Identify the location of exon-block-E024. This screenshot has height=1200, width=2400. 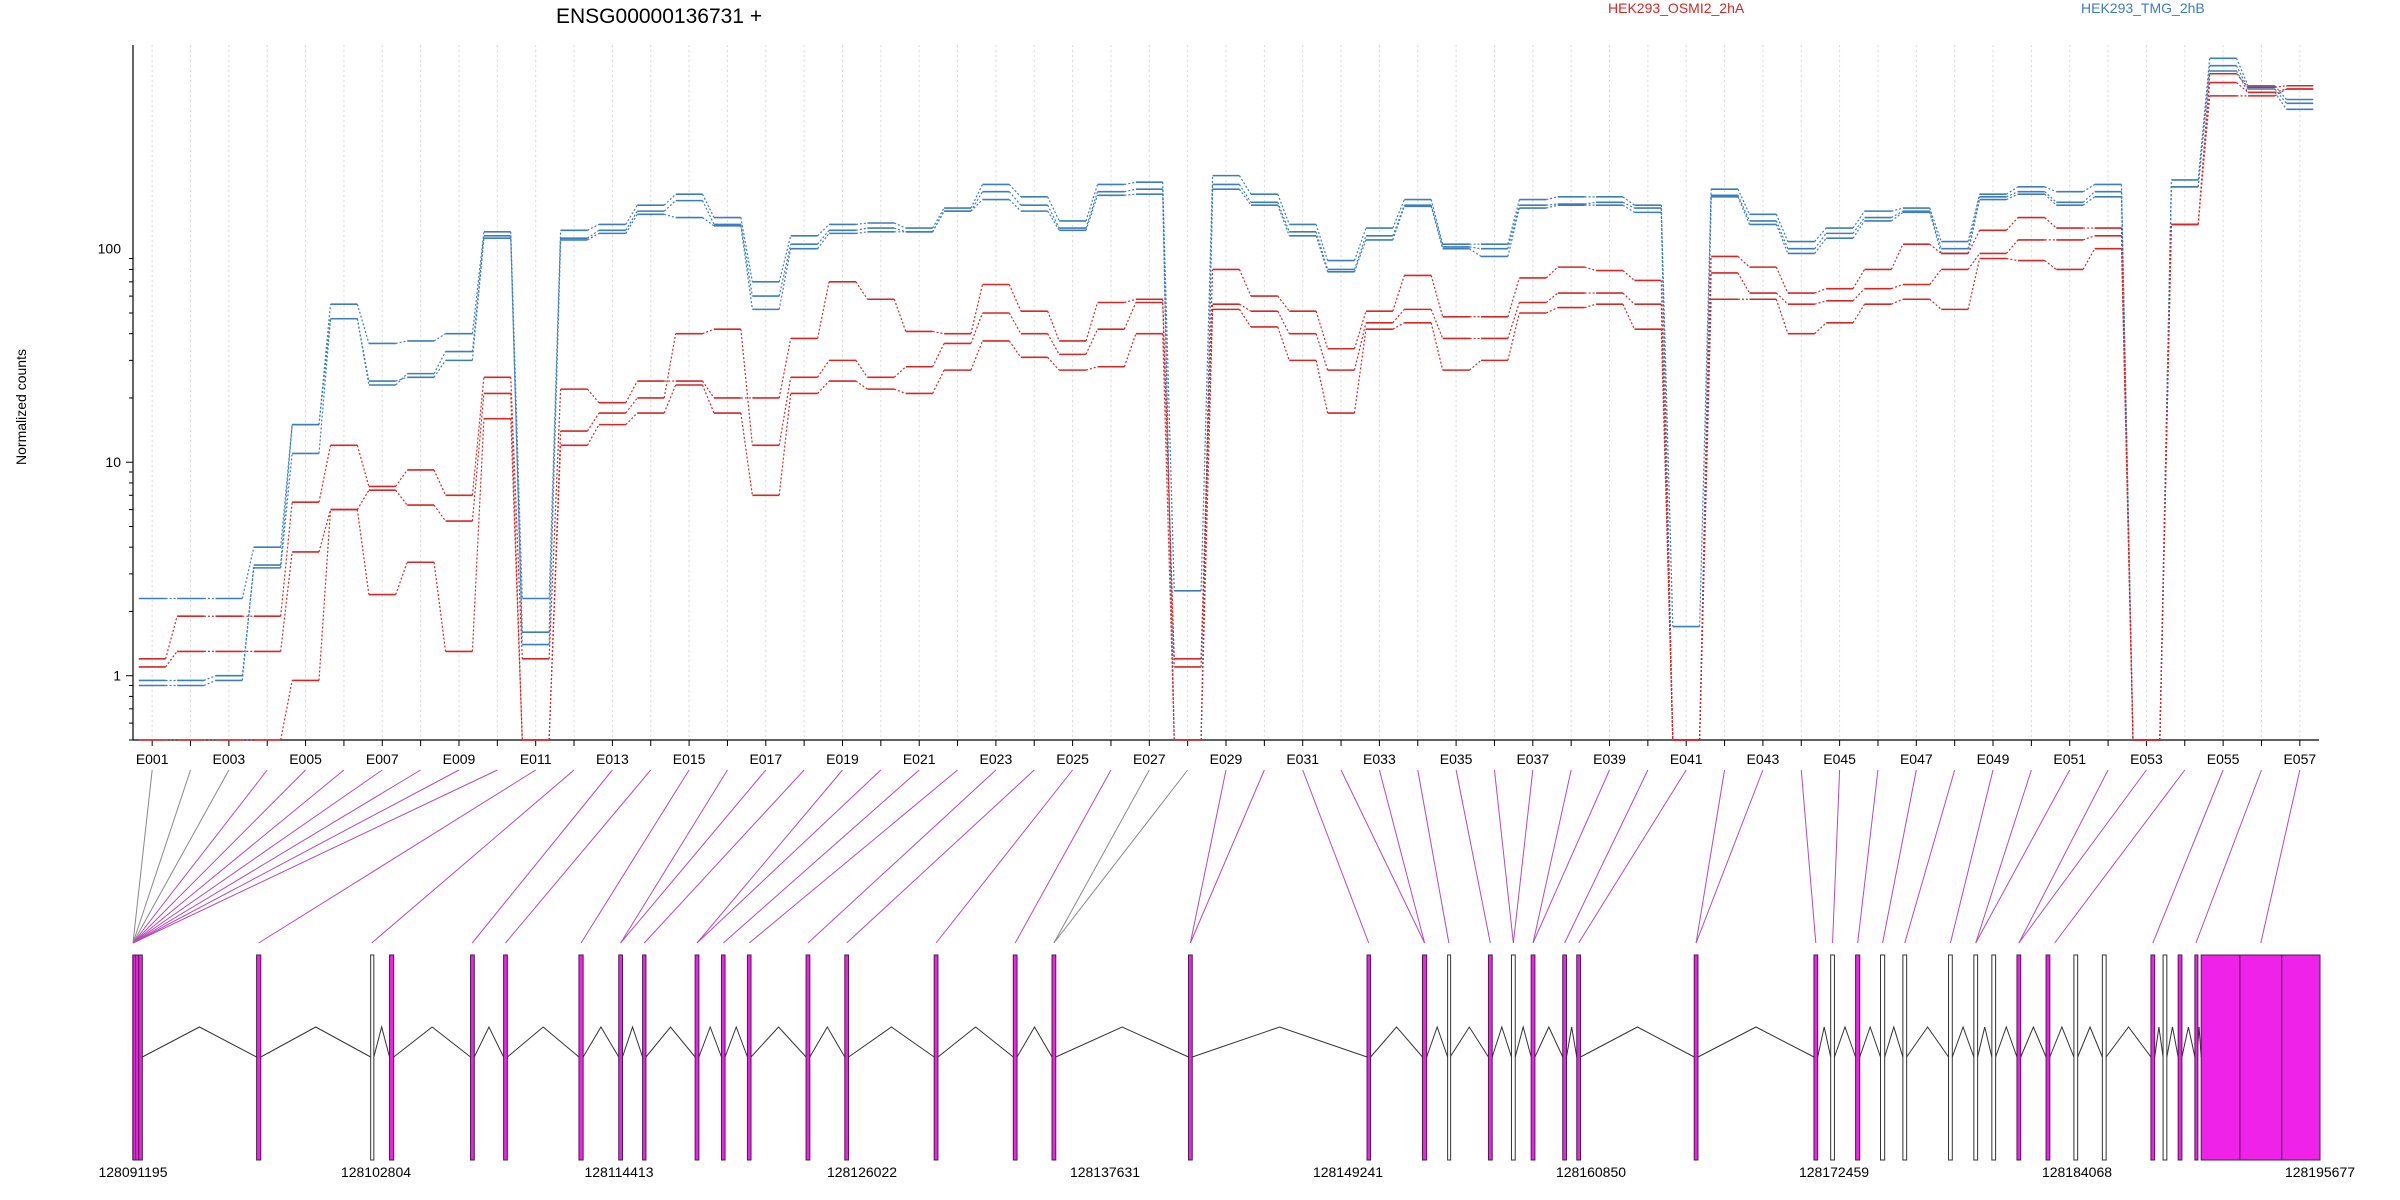
(1490, 1057).